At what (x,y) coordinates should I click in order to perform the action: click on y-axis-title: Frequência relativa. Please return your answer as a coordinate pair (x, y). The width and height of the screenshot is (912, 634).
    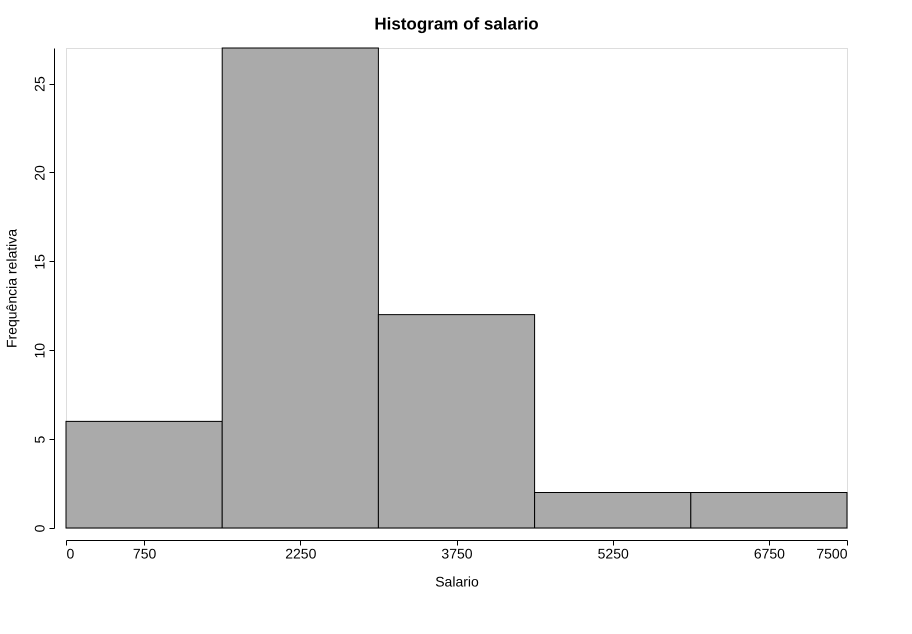
    Looking at the image, I should click on (12, 288).